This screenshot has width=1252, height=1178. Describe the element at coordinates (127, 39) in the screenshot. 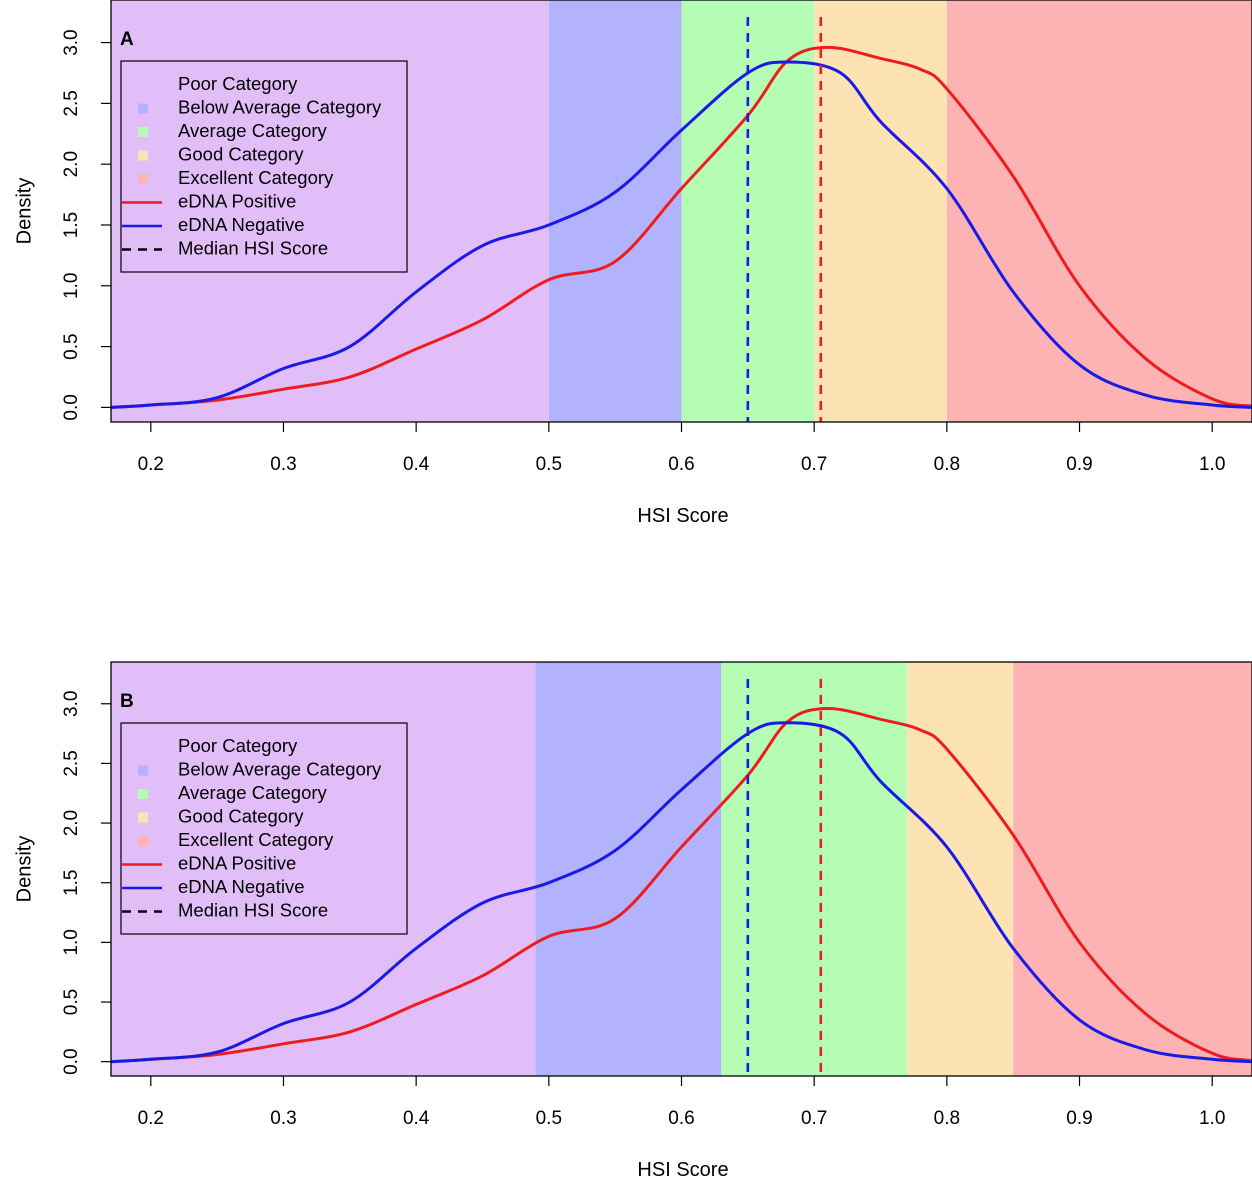

I see `panel-label: A` at that location.